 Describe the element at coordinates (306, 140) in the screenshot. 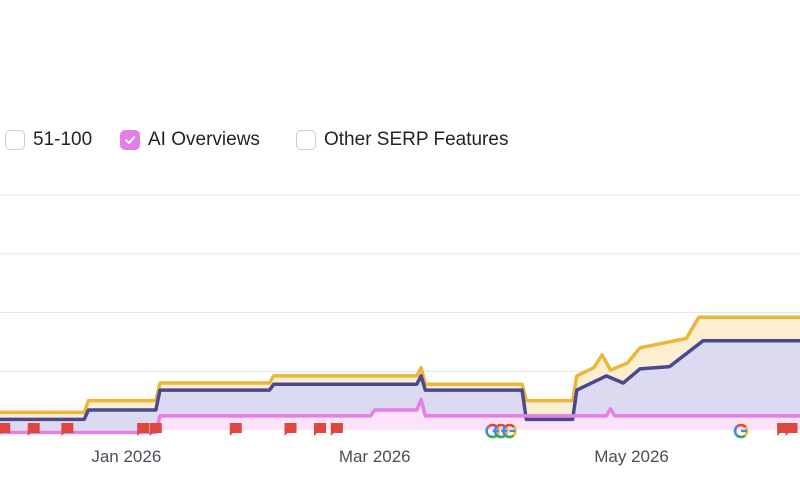

I see `checkbox-other-serp-features` at that location.